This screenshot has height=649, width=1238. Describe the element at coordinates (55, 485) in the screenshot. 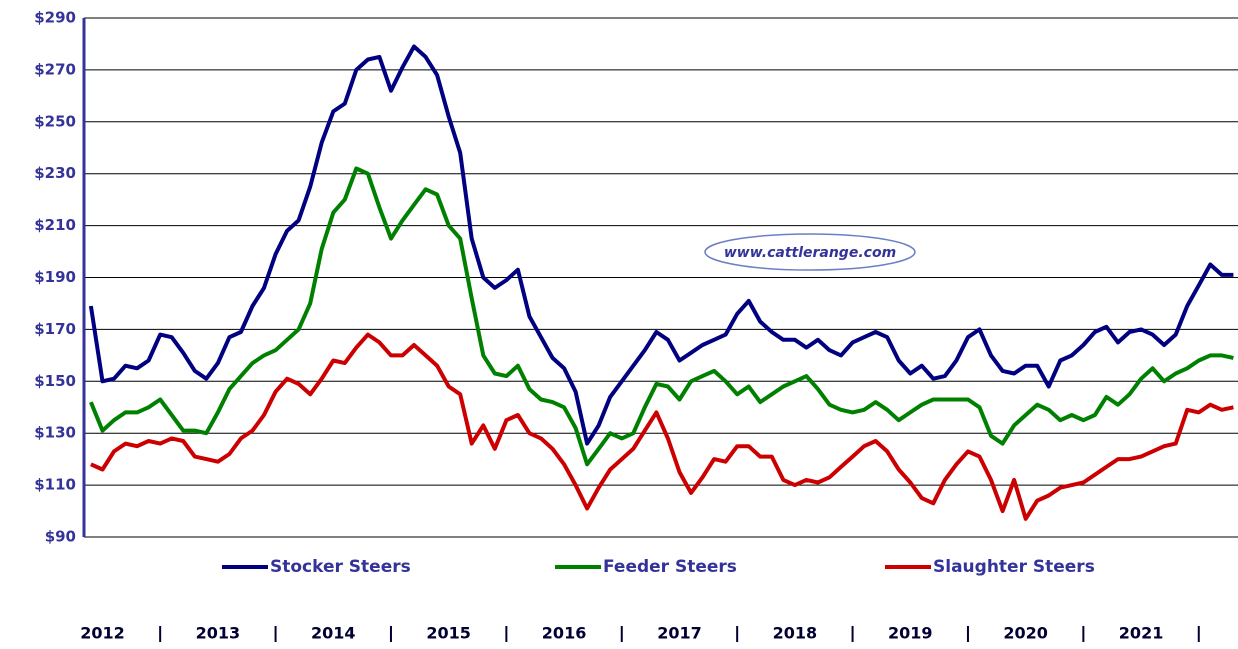

I see `y-tick-label: $110` at that location.